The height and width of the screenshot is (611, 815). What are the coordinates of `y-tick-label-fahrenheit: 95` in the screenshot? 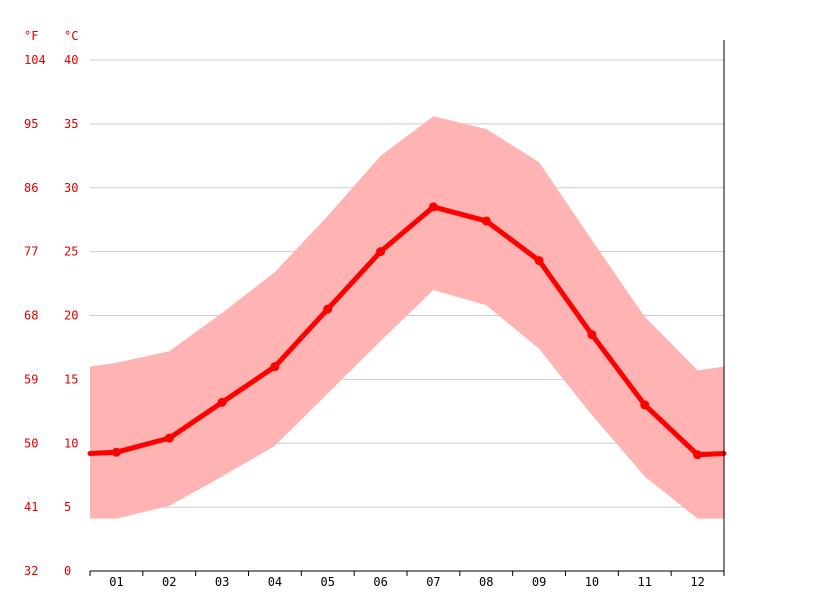 It's located at (31, 124).